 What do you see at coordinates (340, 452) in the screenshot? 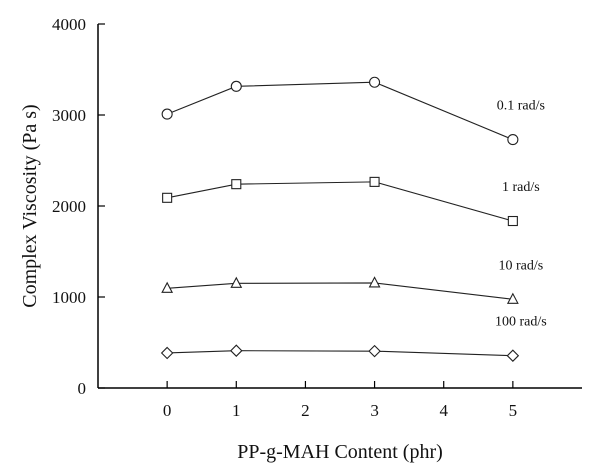
I see `x-axis-label: PP-g-MAH Content (phr)` at bounding box center [340, 452].